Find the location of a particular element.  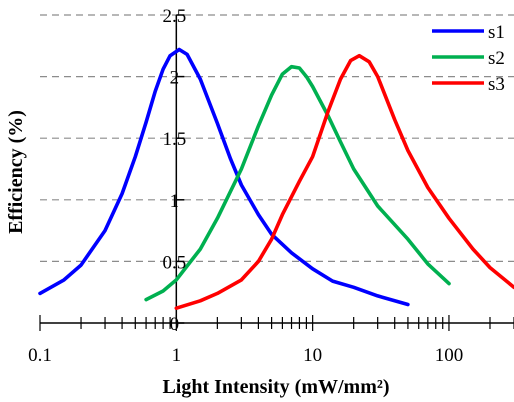

x-tick-label: 1 is located at coordinates (177, 355).